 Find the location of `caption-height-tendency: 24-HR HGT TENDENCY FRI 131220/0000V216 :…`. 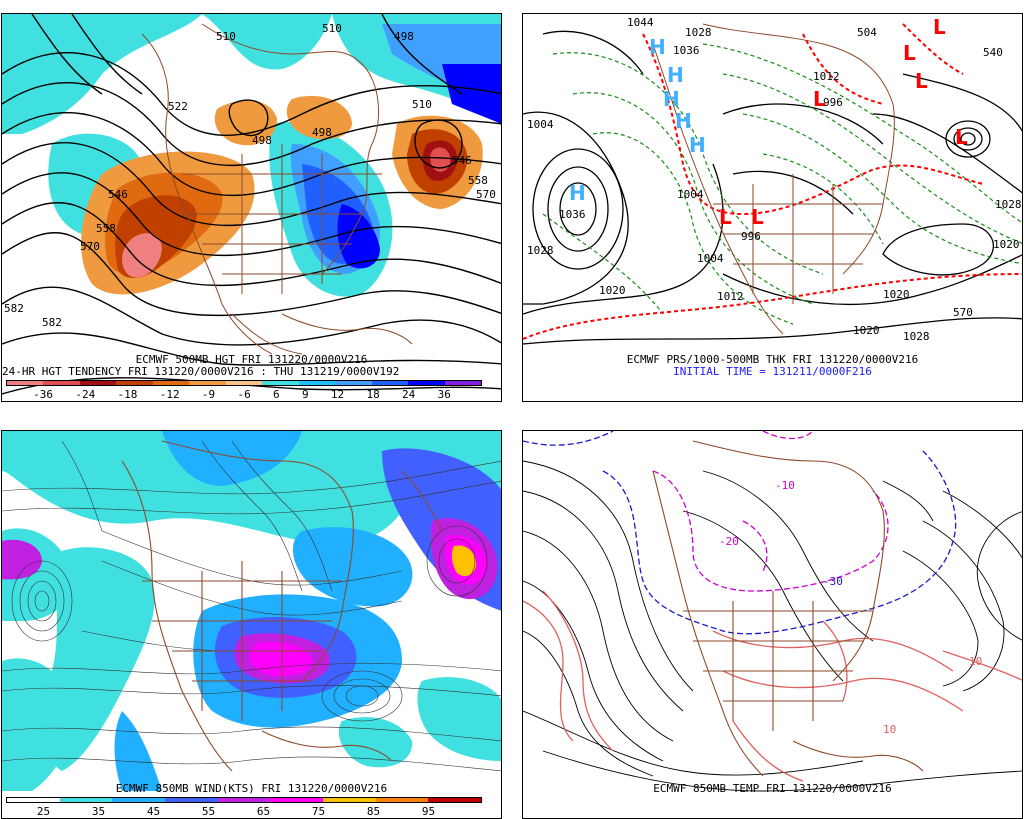

caption-height-tendency: 24-HR HGT TENDENCY FRI 131220/0000V216 :… is located at coordinates (201, 371).